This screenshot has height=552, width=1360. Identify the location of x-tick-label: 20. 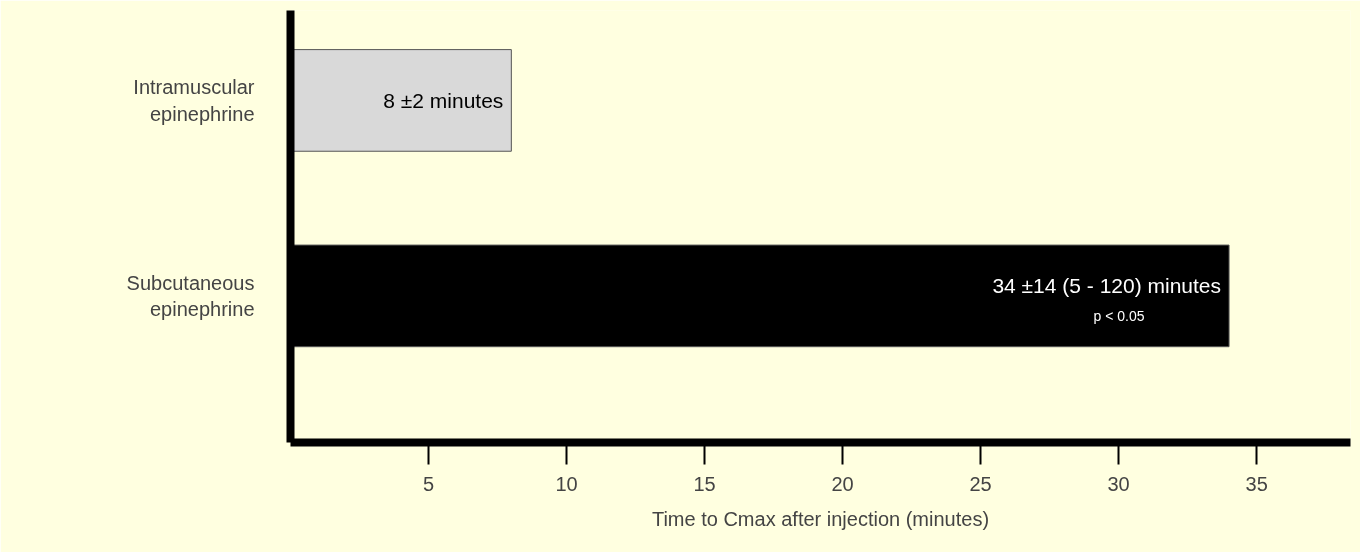
(842, 483).